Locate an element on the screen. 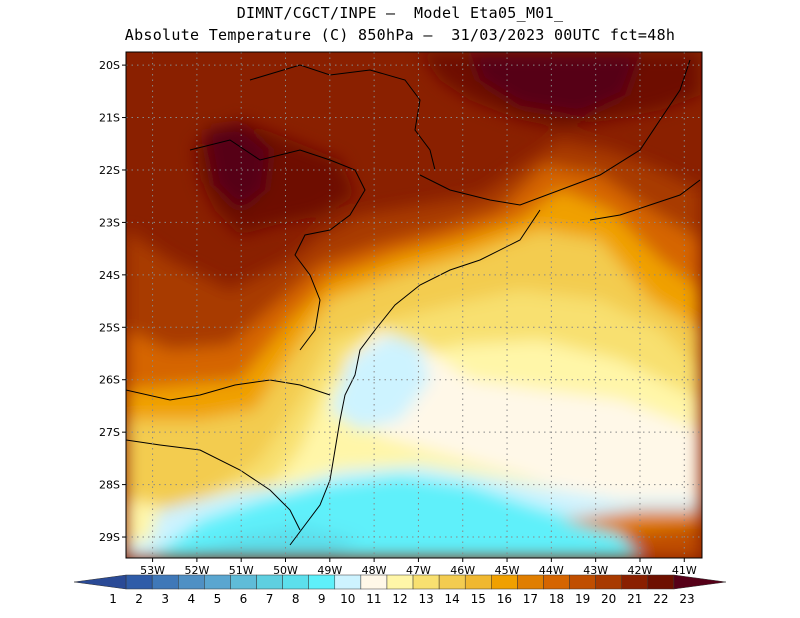 This screenshot has width=800, height=618. colorbar-label: 16 is located at coordinates (504, 599).